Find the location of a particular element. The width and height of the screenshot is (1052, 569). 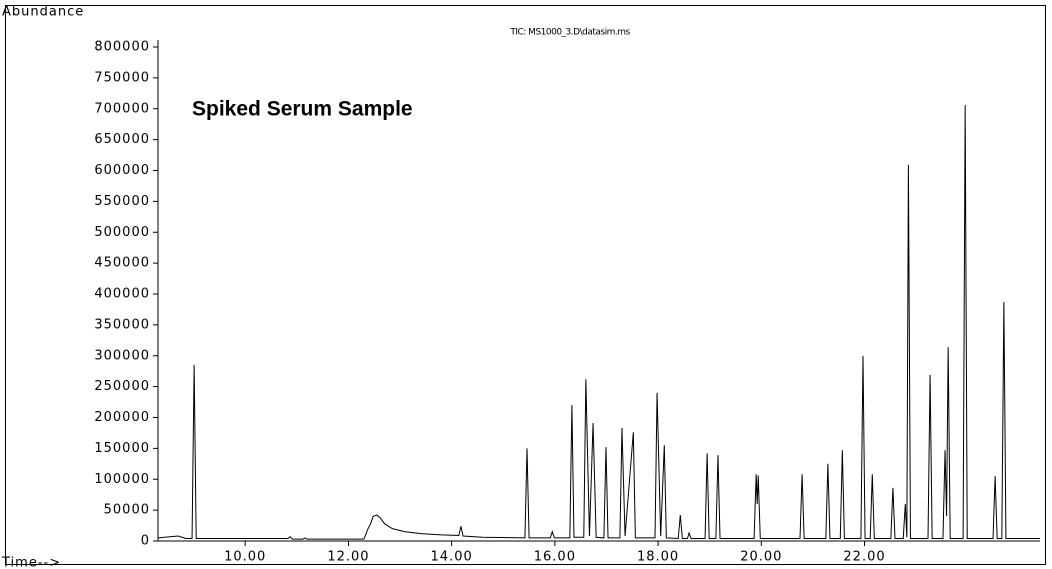

y-tick-label: 150000 is located at coordinates (122, 448).